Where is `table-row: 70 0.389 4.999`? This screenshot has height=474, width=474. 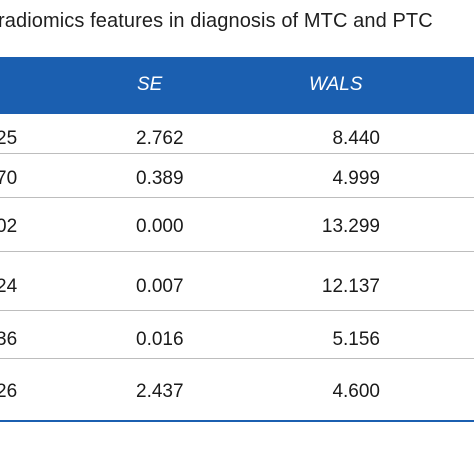 table-row: 70 0.389 4.999 is located at coordinates (237, 179).